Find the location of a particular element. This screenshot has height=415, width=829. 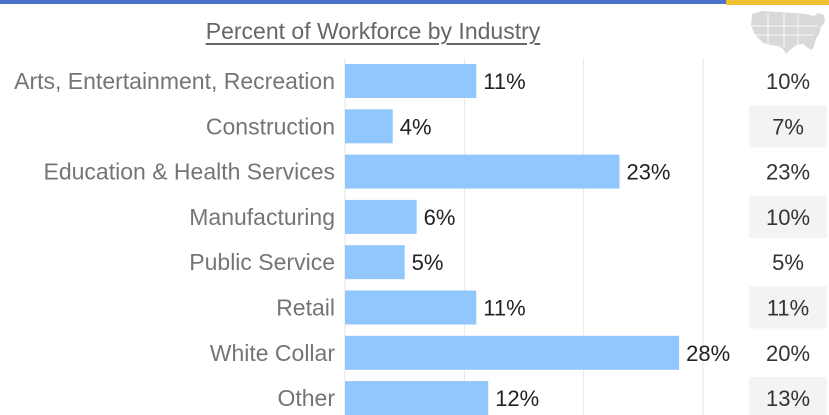

usa-map-shape is located at coordinates (788, 32).